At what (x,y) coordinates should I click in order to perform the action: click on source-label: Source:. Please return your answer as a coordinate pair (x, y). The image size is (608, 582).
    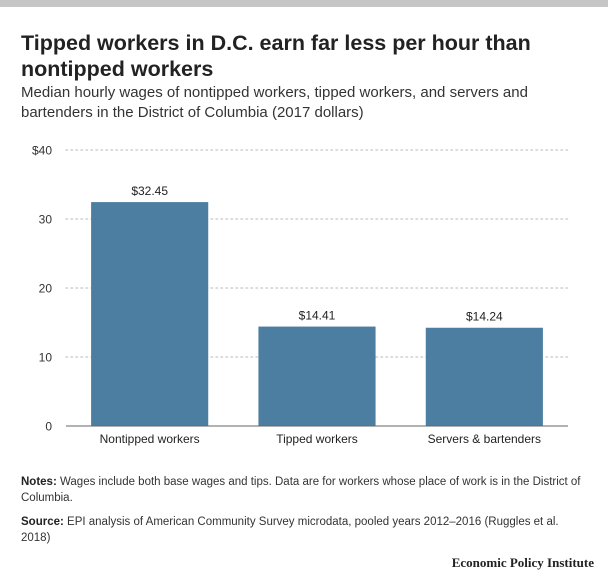
    Looking at the image, I should click on (42, 522).